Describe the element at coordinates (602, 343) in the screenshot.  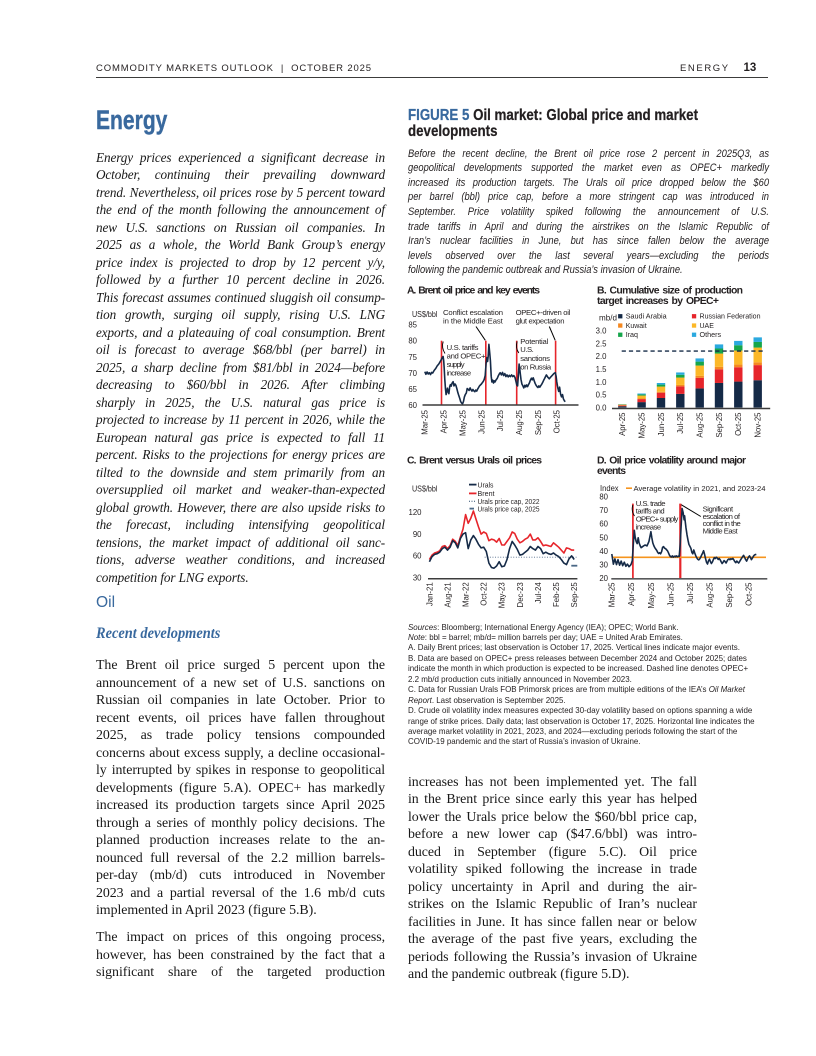
I see `svg-text: 2.5` at that location.